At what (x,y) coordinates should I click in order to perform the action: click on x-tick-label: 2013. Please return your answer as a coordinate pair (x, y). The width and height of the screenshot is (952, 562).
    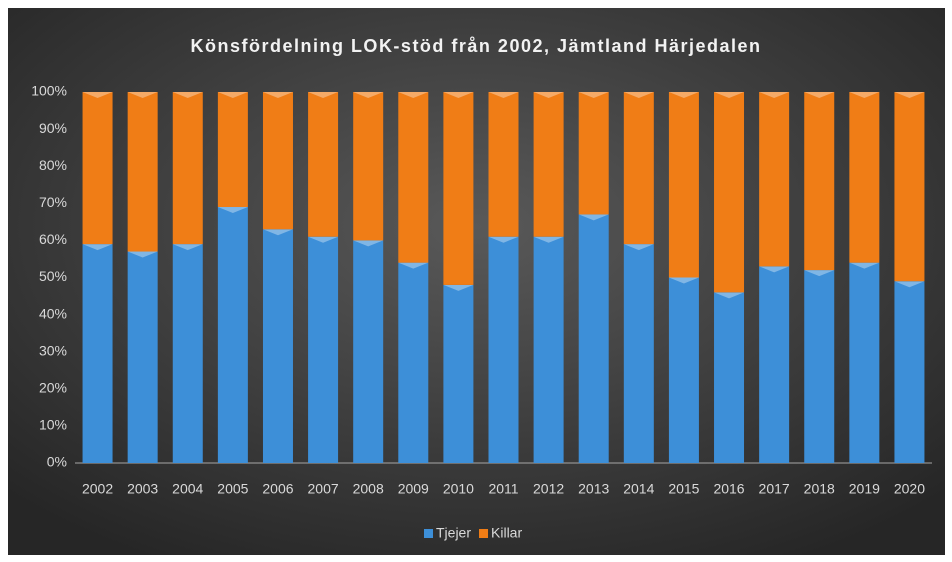
    Looking at the image, I should click on (593, 489).